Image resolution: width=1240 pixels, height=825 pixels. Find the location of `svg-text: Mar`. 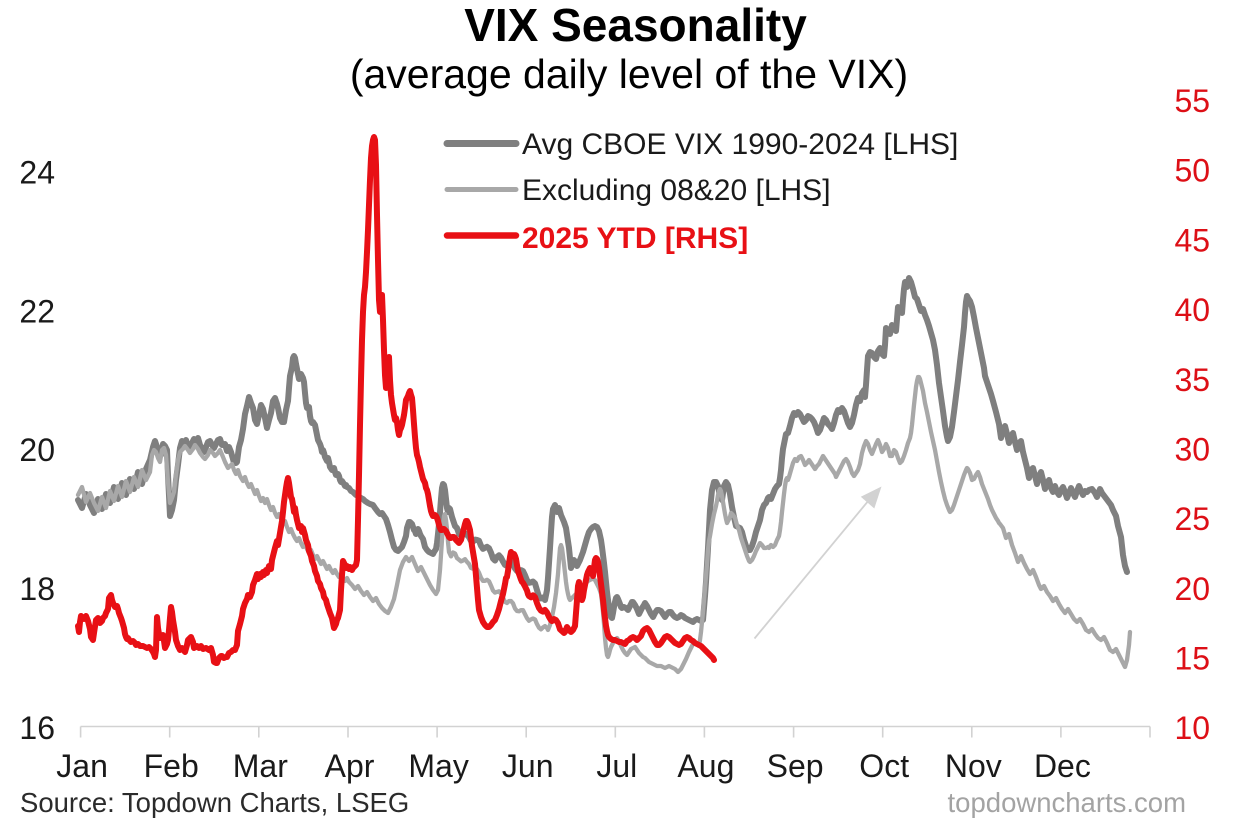

svg-text: Mar is located at coordinates (260, 766).